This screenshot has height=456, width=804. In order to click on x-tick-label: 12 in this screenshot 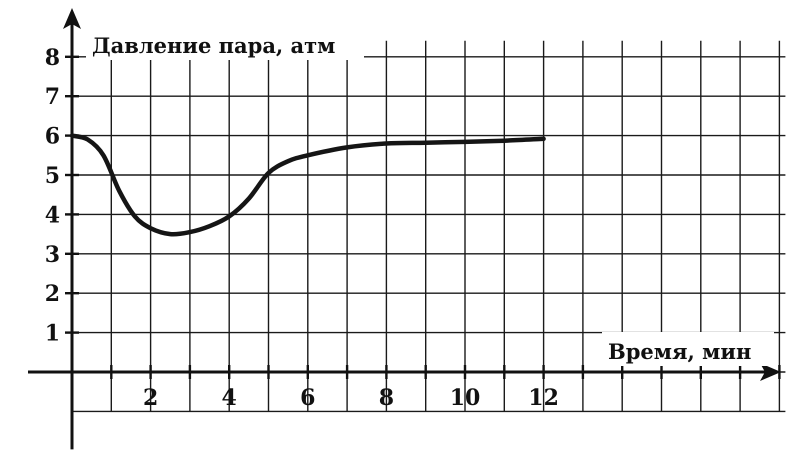, I will do `click(543, 398)`.